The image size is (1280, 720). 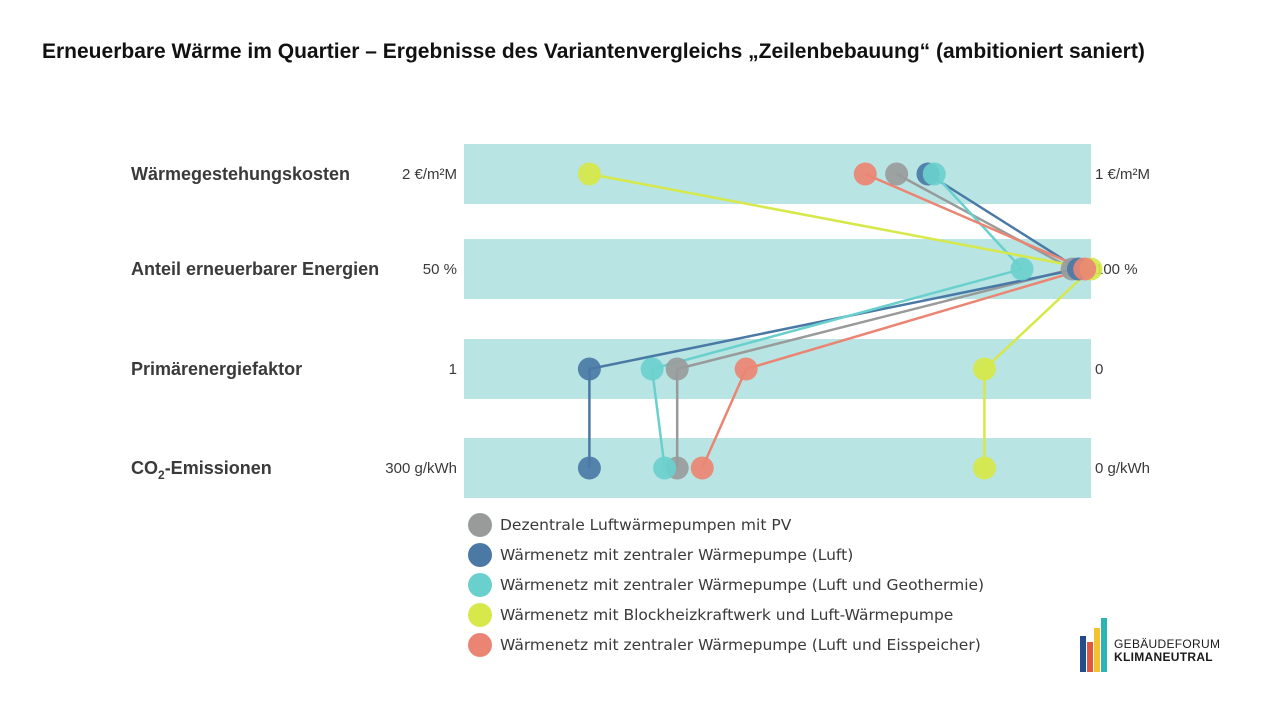 What do you see at coordinates (255, 269) in the screenshot?
I see `category-label: Anteil erneuerbarer Energien` at bounding box center [255, 269].